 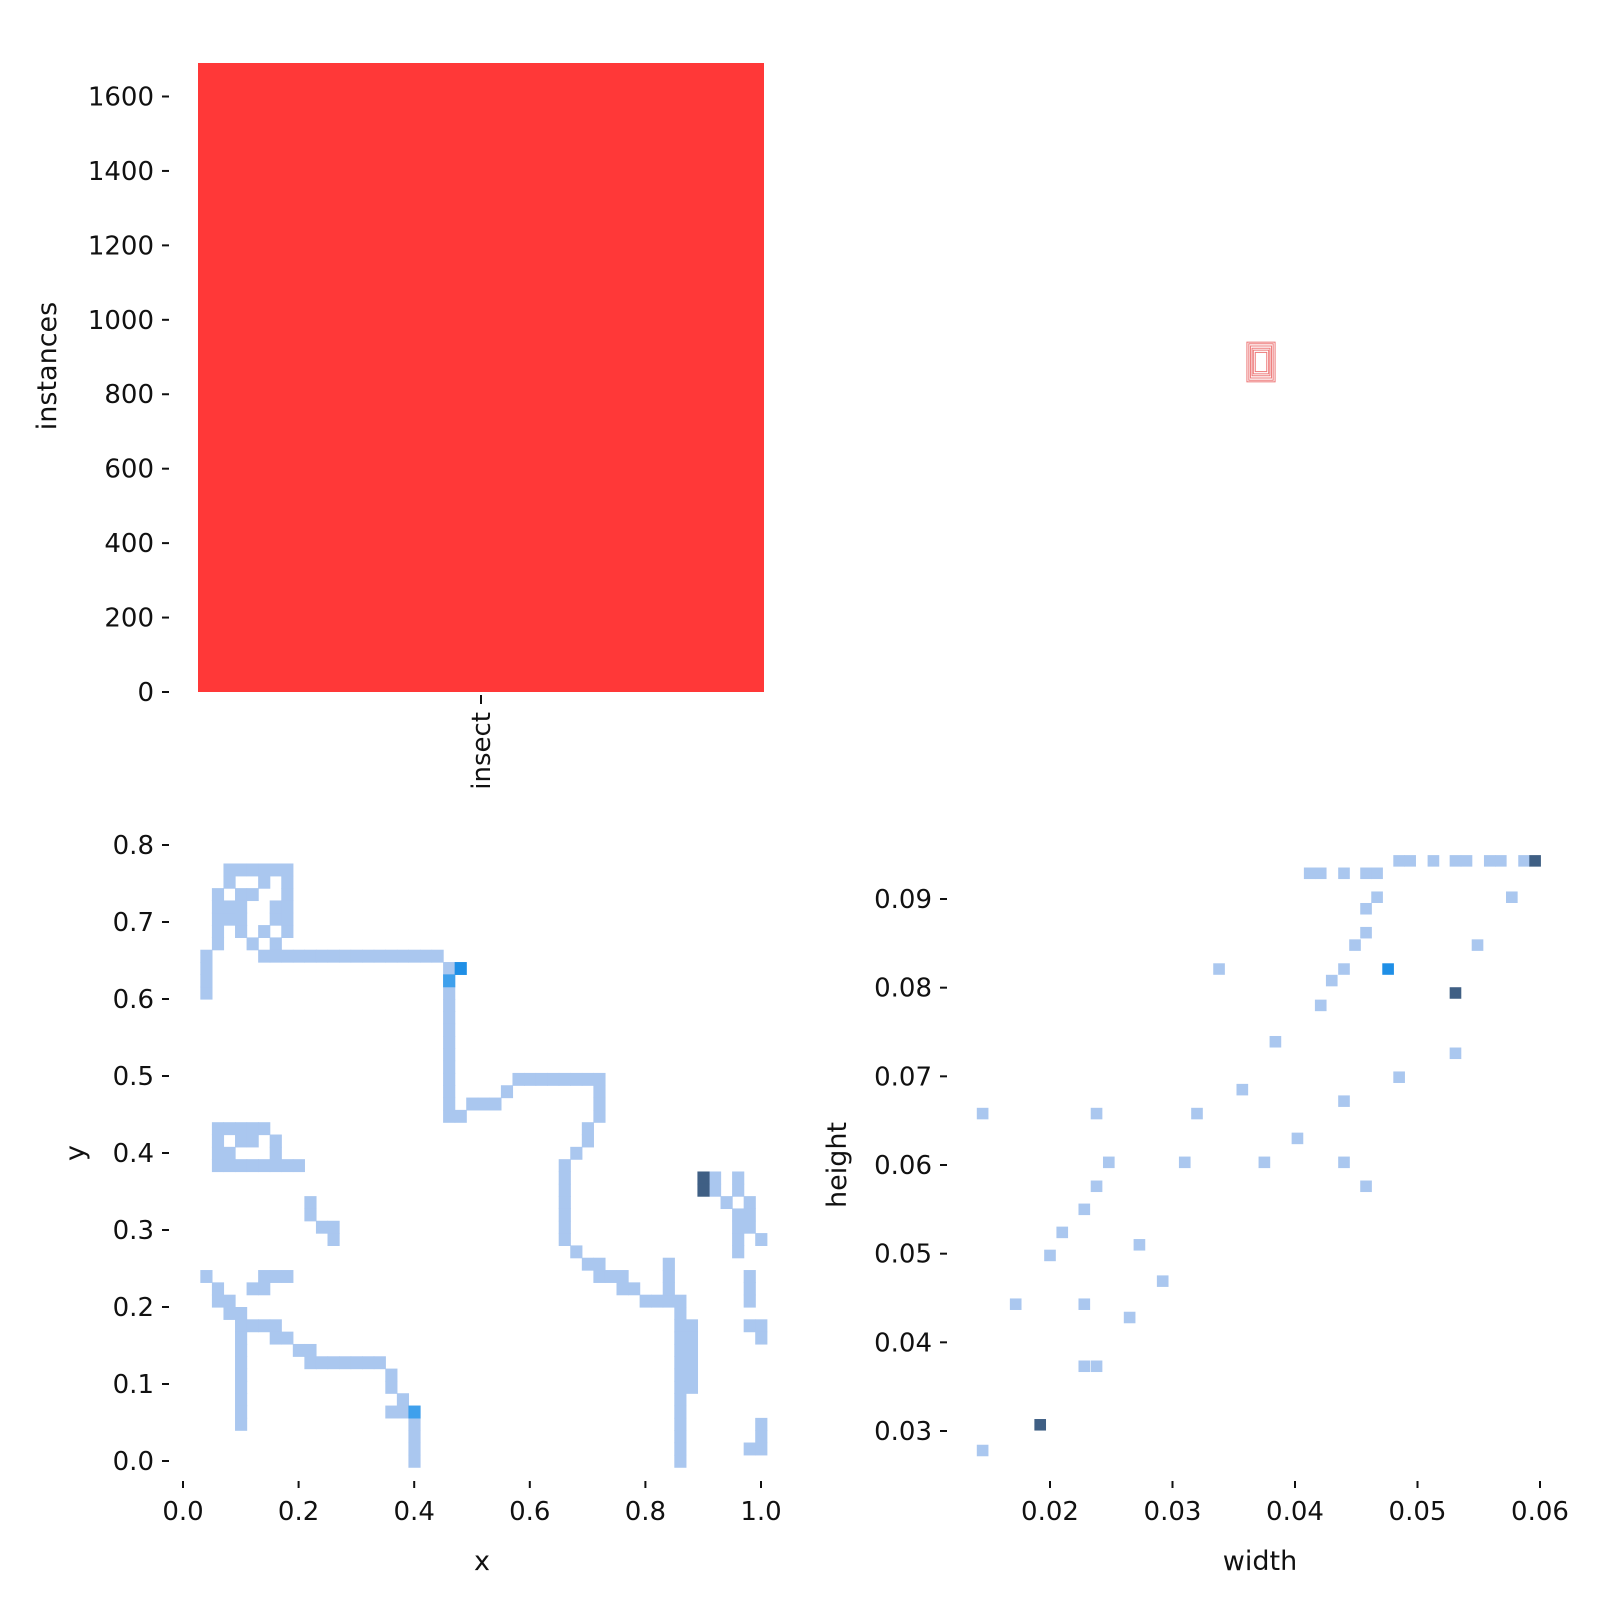 I want to click on bar-y-tick-label: 600, so click(x=129, y=470).